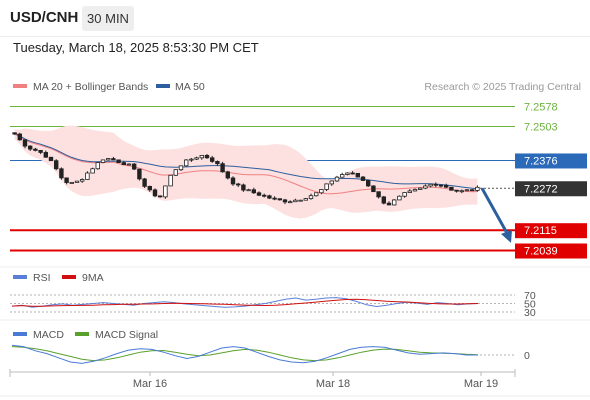  Describe the element at coordinates (481, 384) in the screenshot. I see `x-tick-label: Mar 19` at that location.